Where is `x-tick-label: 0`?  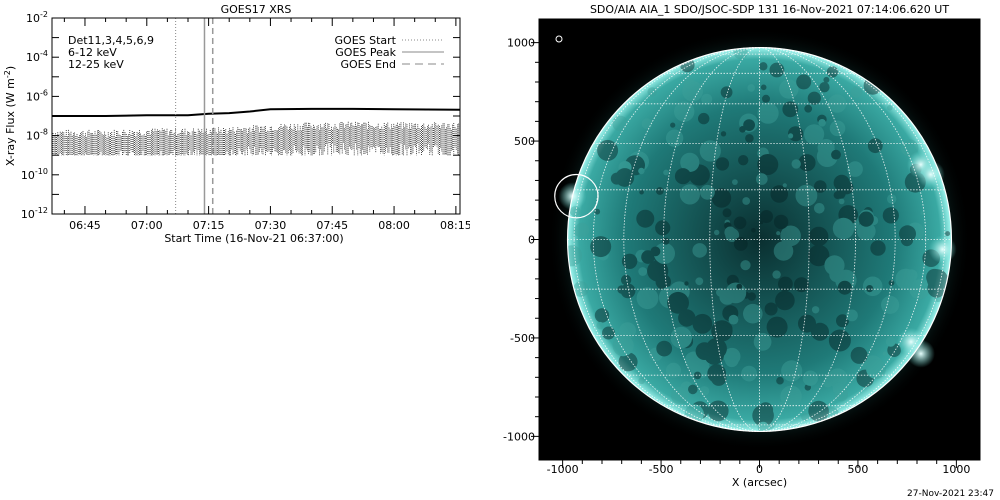 x-tick-label: 0 is located at coordinates (759, 469).